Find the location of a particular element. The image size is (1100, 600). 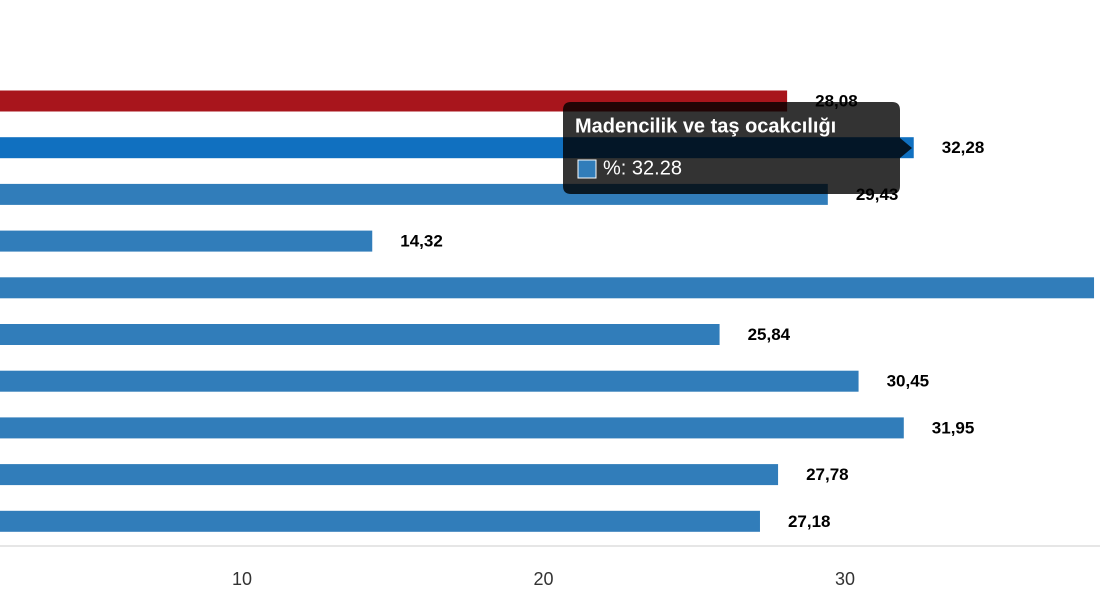

value-label: 30,45 is located at coordinates (908, 381).